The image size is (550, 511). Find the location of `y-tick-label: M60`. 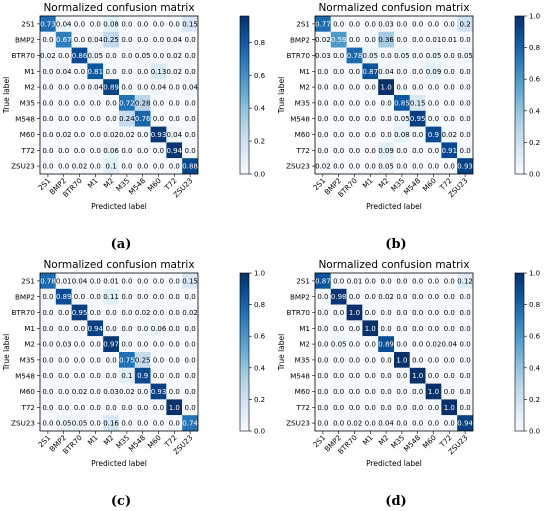

y-tick-label: M60 is located at coordinates (303, 391).